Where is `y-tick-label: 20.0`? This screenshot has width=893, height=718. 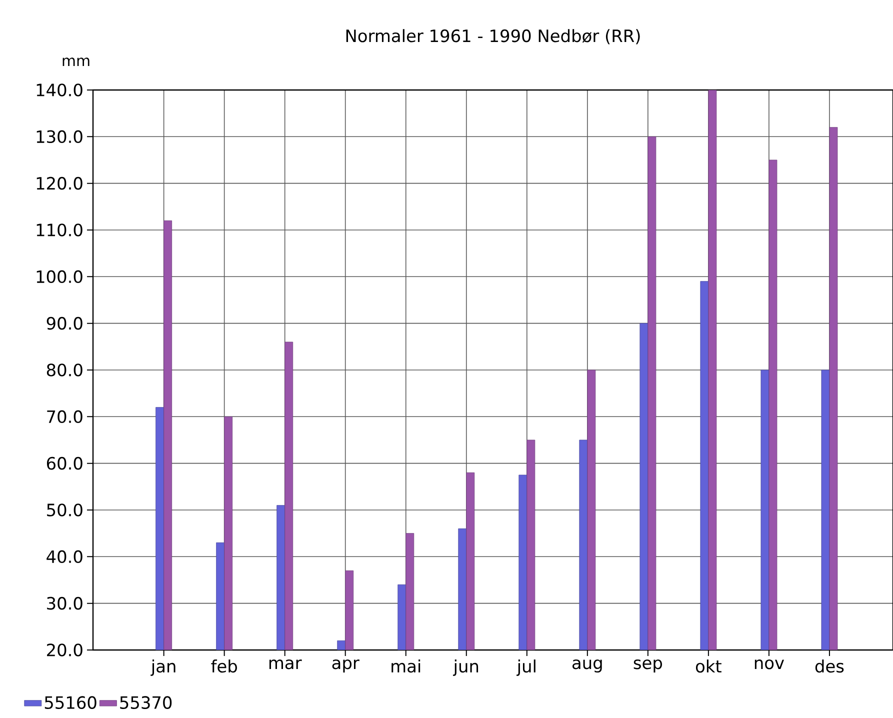 y-tick-label: 20.0 is located at coordinates (64, 650).